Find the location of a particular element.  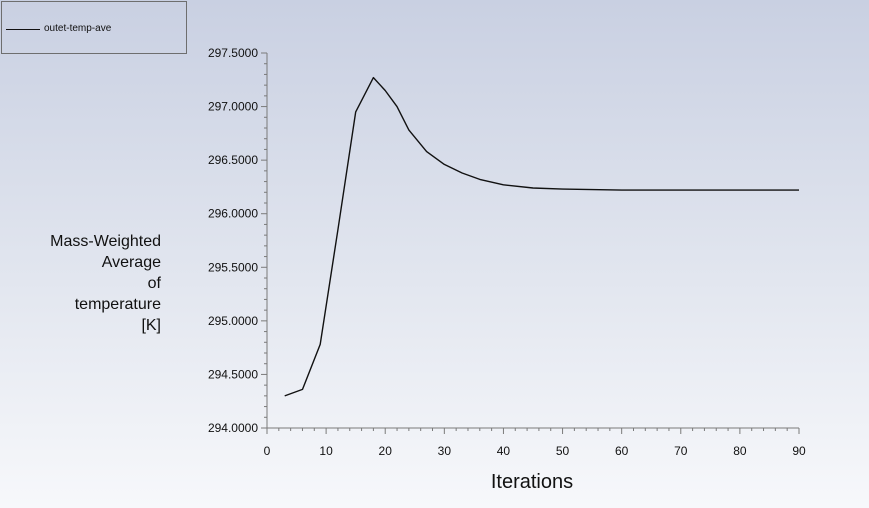

y-tick-label: 297.5000 is located at coordinates (233, 53).